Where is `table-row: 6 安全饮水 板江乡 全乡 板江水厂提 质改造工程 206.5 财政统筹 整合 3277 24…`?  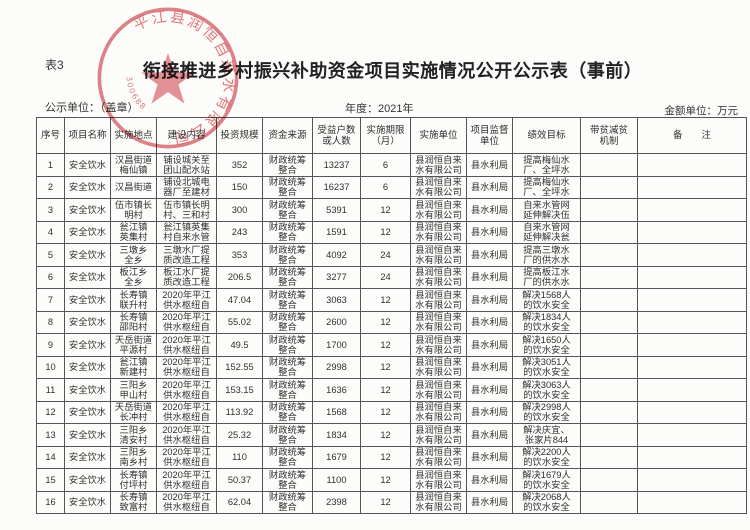
table-row: 6 安全饮水 板江乡 全乡 板江水厂提 质改造工程 206.5 财政统筹 整合 3277 24… is located at coordinates (391, 277).